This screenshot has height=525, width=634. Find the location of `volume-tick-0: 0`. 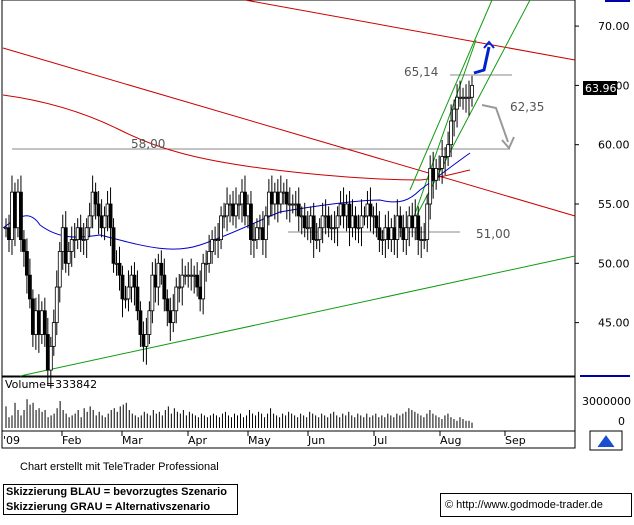

volume-tick-0: 0 is located at coordinates (621, 421).